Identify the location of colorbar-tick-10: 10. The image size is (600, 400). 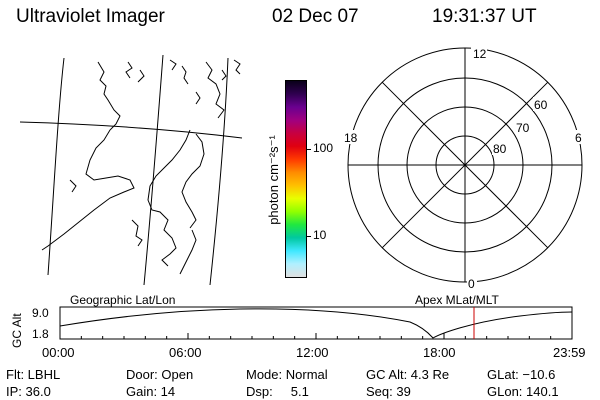
(320, 235).